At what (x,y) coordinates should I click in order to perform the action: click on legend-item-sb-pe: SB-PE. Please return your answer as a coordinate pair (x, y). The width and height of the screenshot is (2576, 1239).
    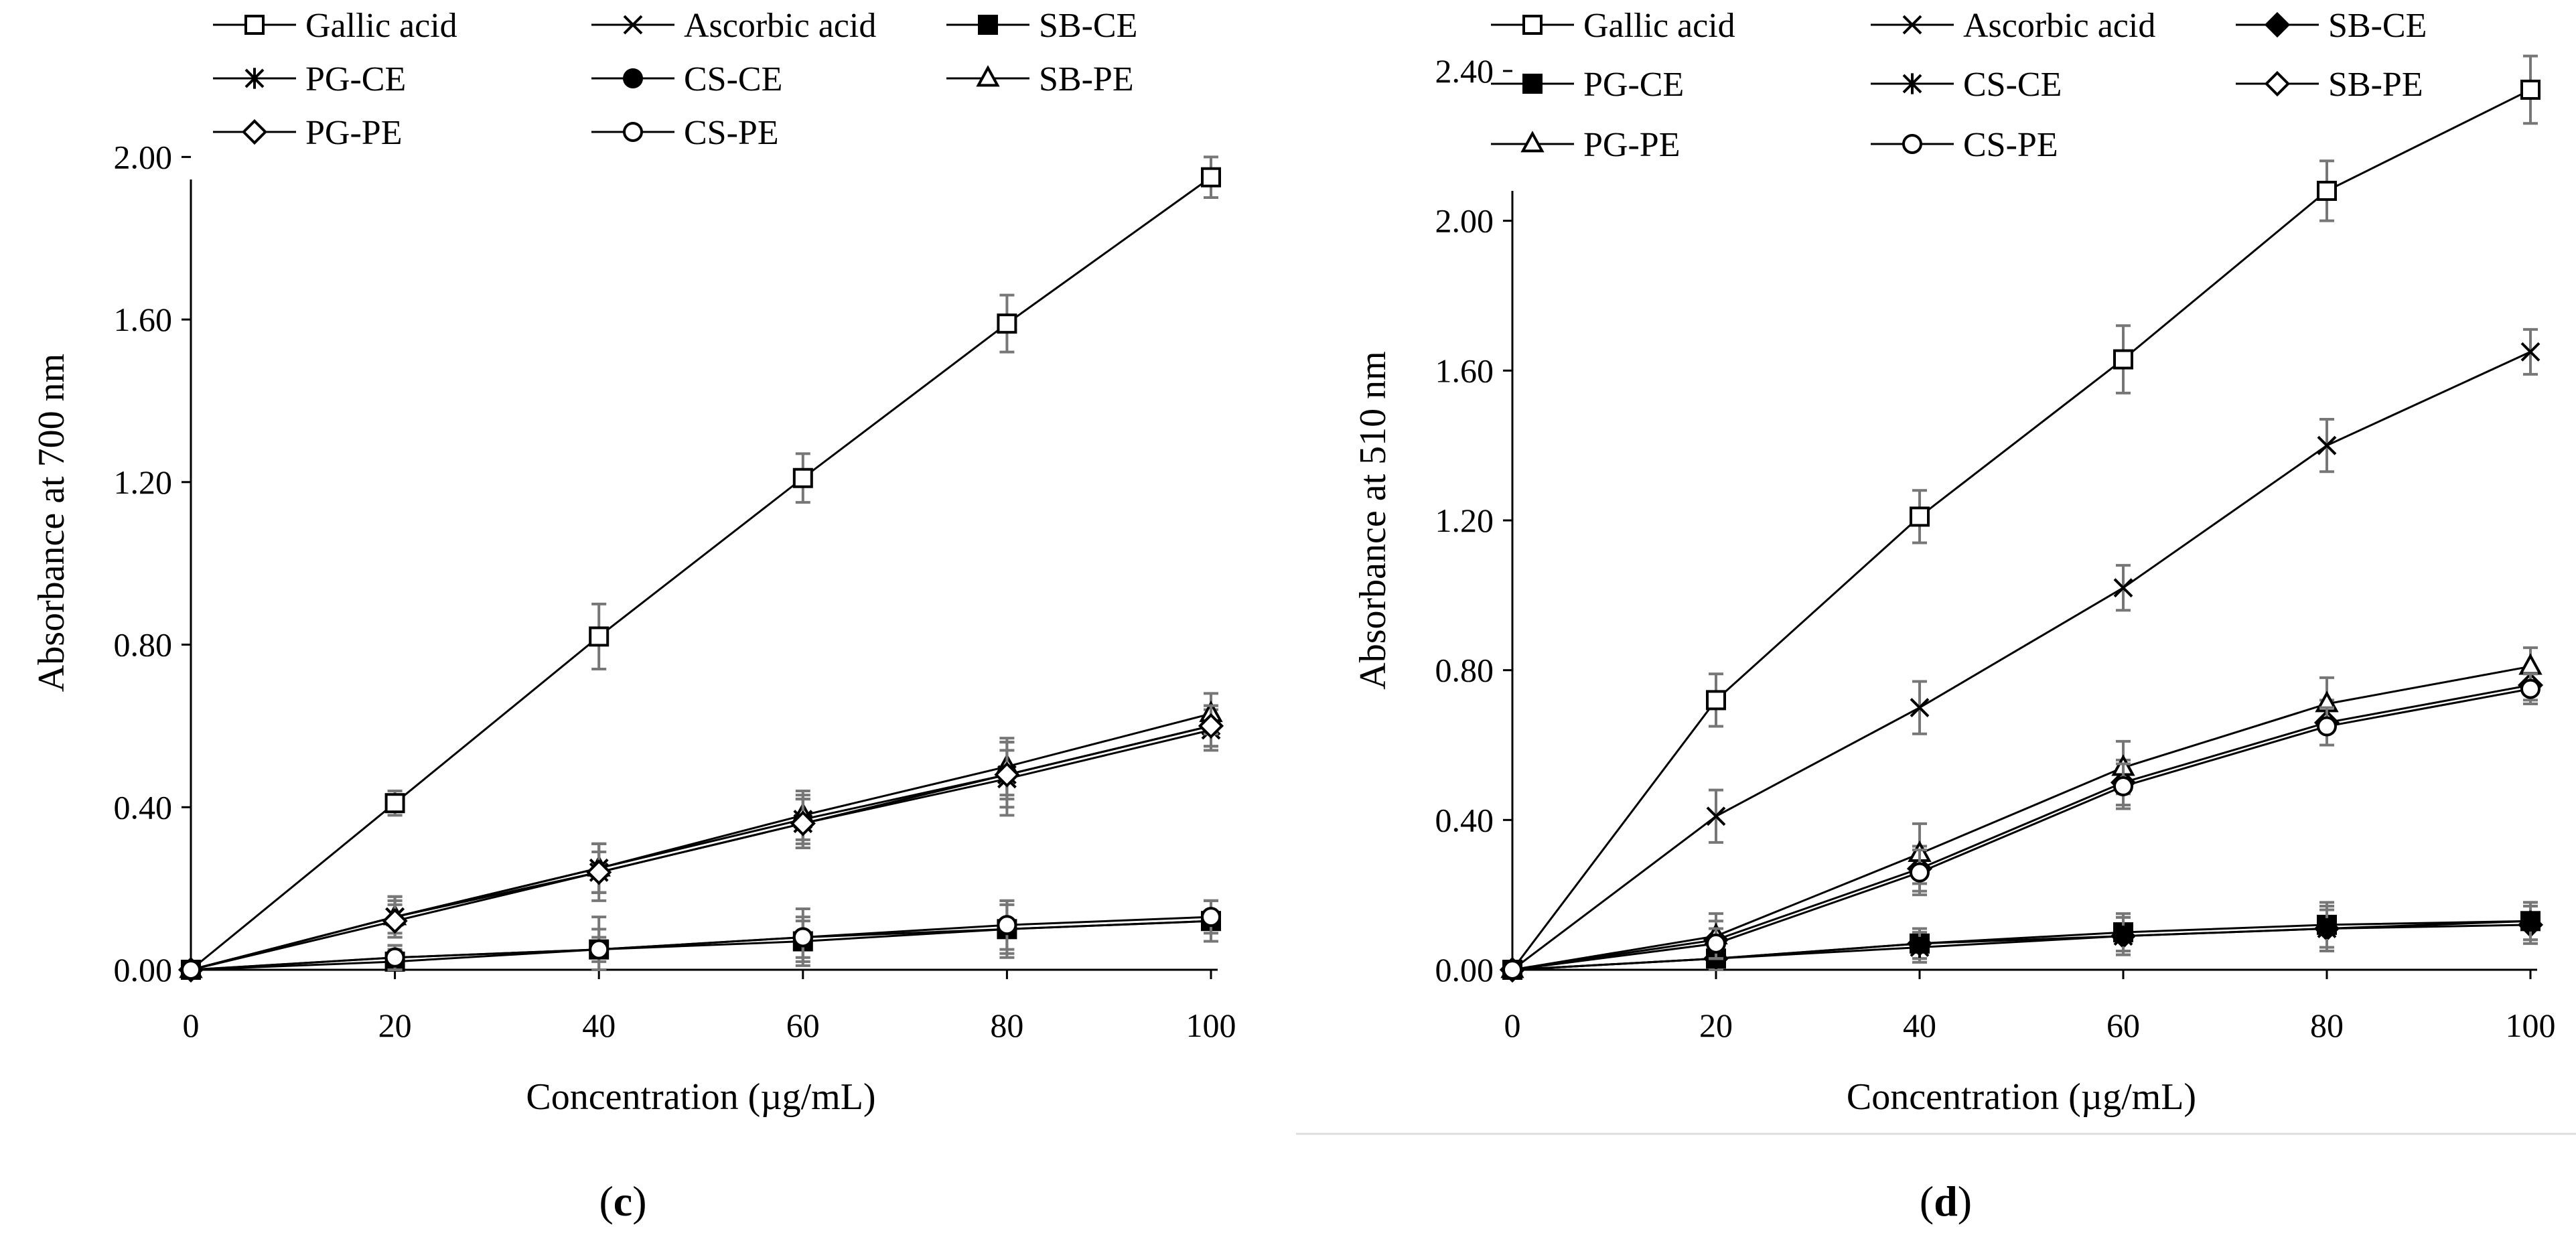
    Looking at the image, I should click on (1040, 79).